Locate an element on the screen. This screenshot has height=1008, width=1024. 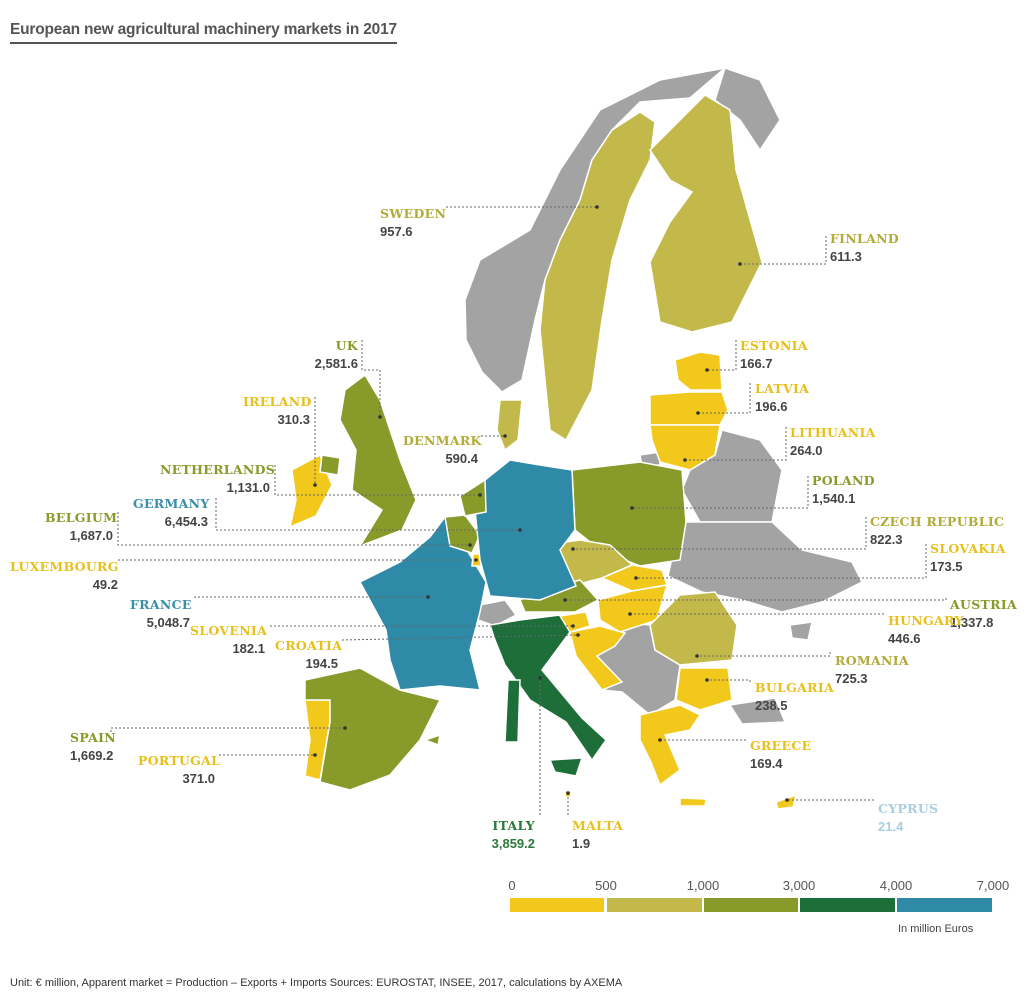
uk-region is located at coordinates (330, 465).